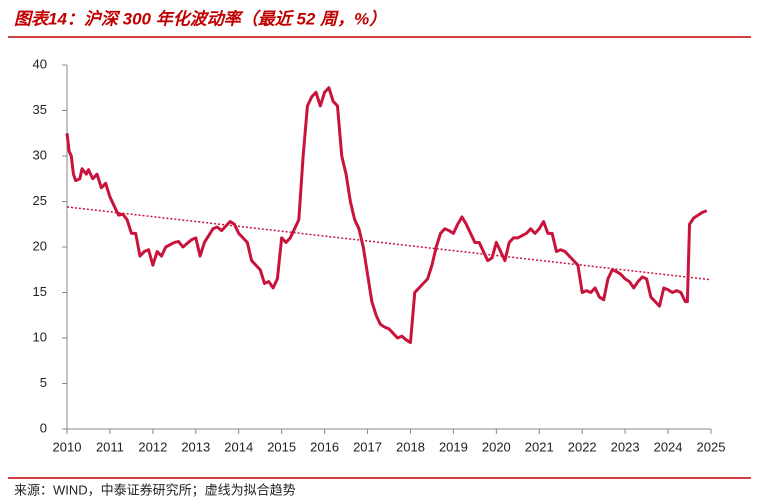  What do you see at coordinates (410, 446) in the screenshot?
I see `x-tick-label: 2018` at bounding box center [410, 446].